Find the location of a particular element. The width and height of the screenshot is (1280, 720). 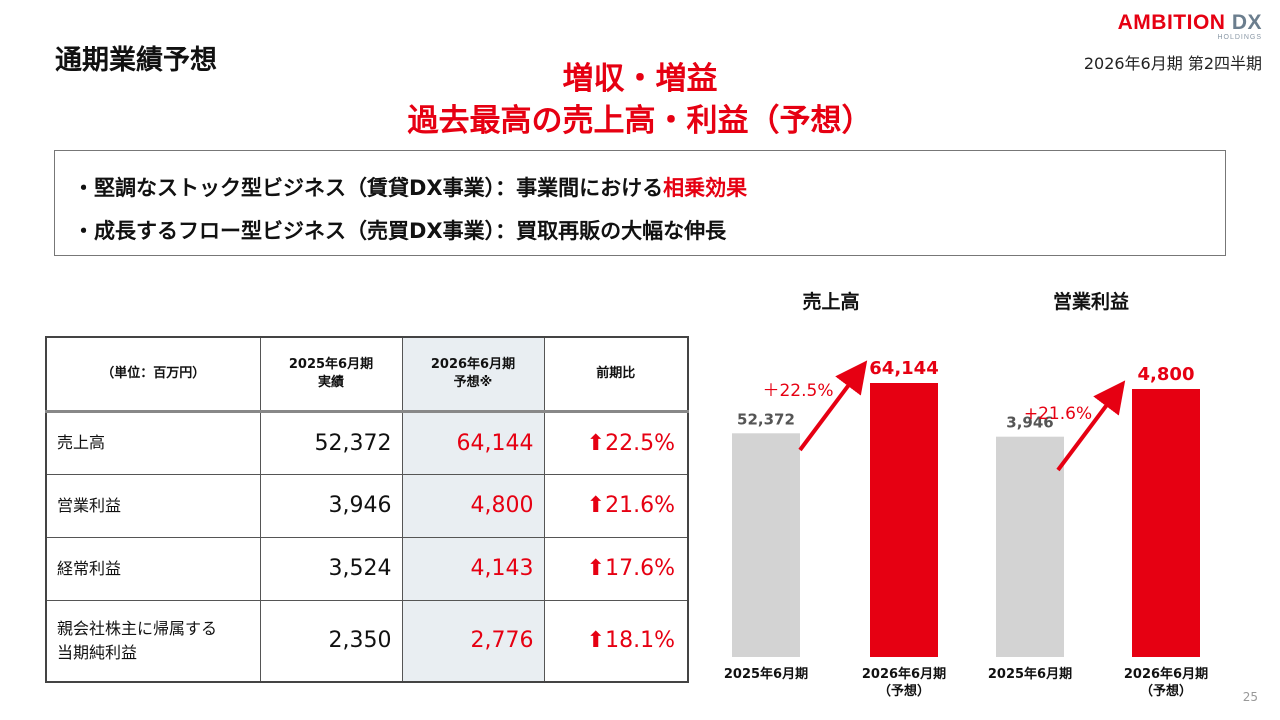

page-number: 25 is located at coordinates (1250, 697).